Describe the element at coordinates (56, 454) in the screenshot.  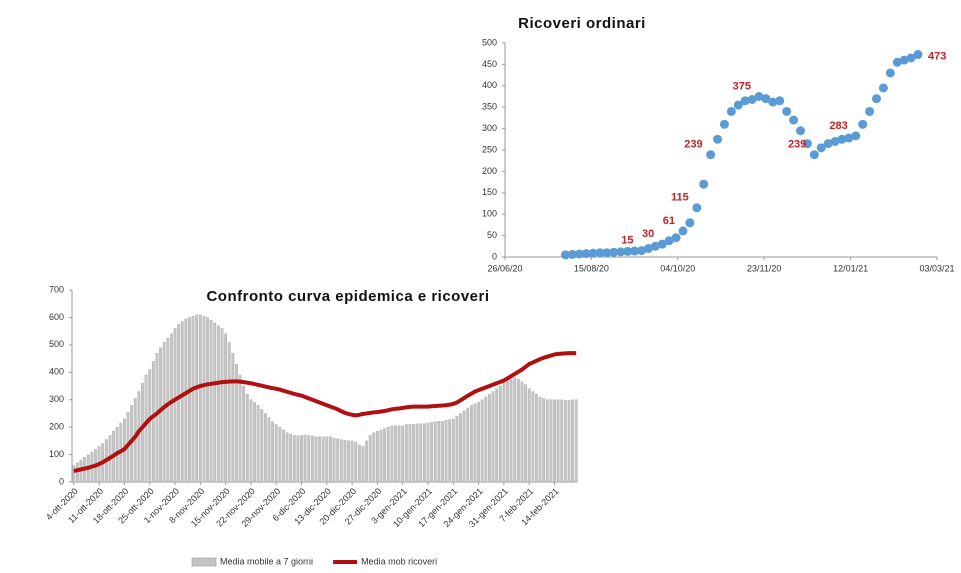
I see `y-tick-label: 100` at that location.